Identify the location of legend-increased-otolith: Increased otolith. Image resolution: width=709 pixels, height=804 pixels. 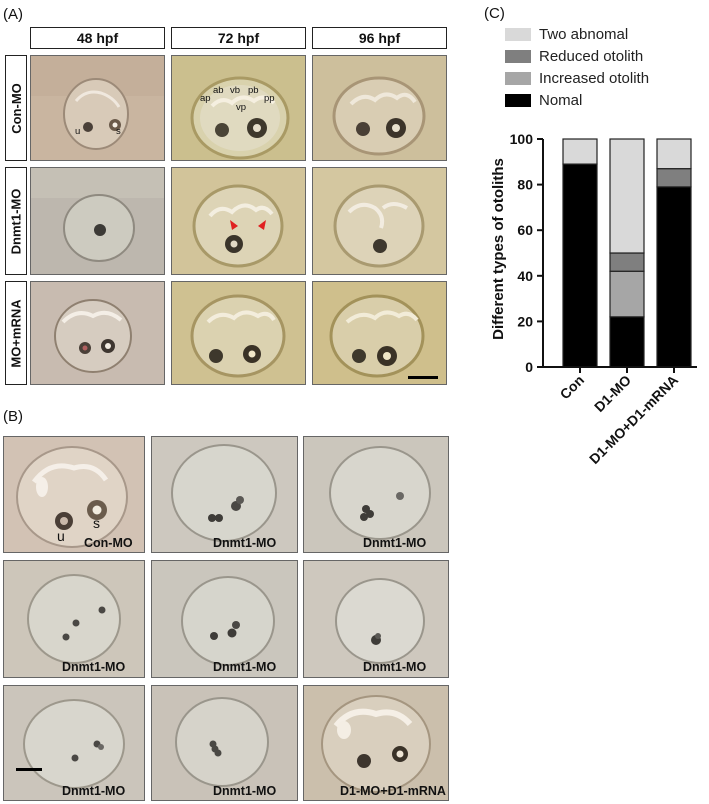
(577, 78).